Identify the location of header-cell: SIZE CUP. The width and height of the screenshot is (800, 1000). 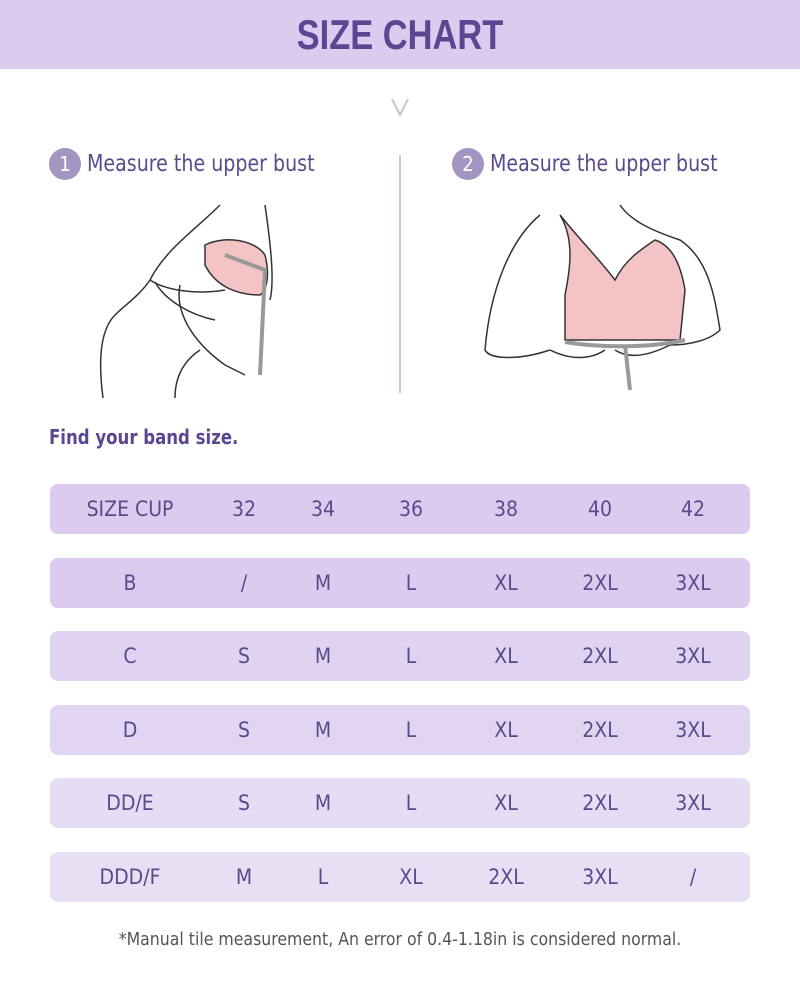
(130, 509).